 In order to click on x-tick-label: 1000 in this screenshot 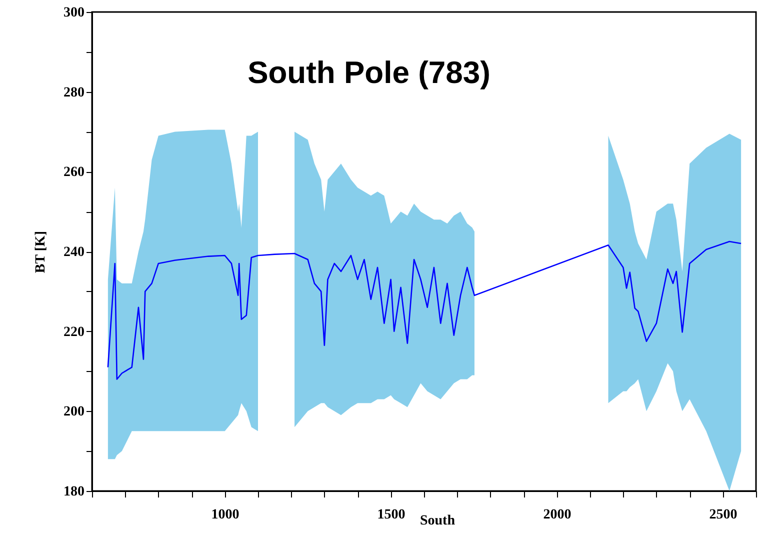, I will do `click(225, 515)`.